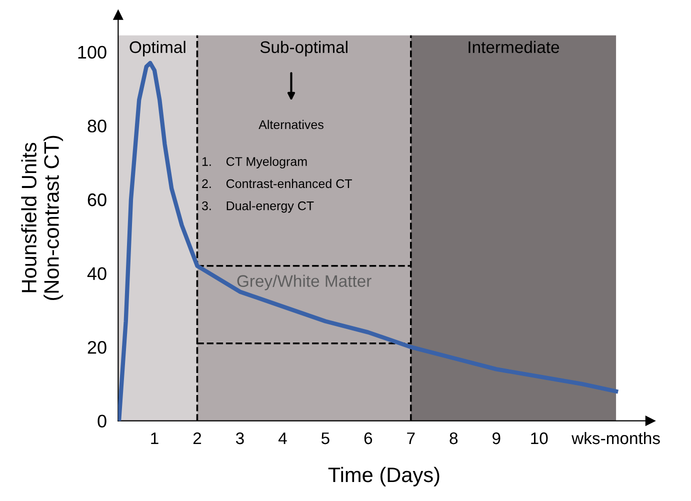 This screenshot has width=691, height=501. Describe the element at coordinates (97, 126) in the screenshot. I see `y-tick-label: 80` at that location.